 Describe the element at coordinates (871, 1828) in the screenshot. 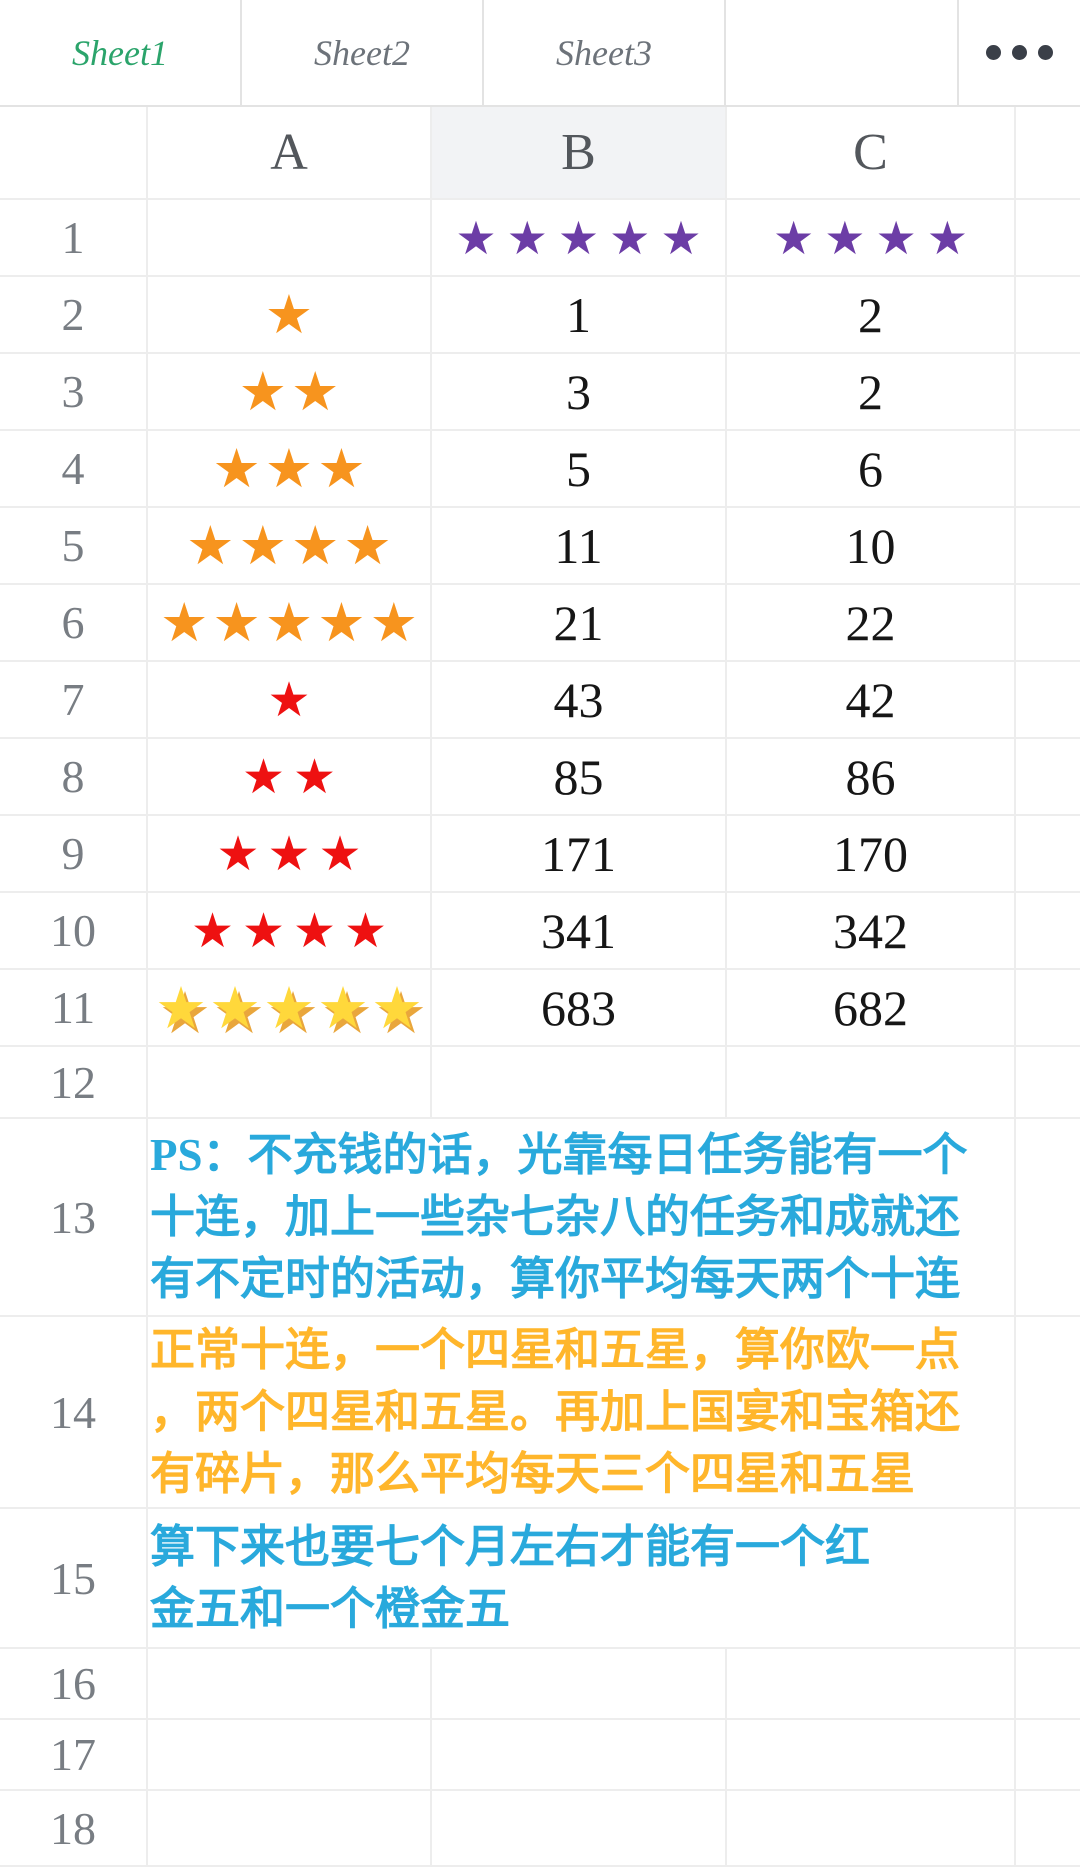

I see `cell-C18` at that location.